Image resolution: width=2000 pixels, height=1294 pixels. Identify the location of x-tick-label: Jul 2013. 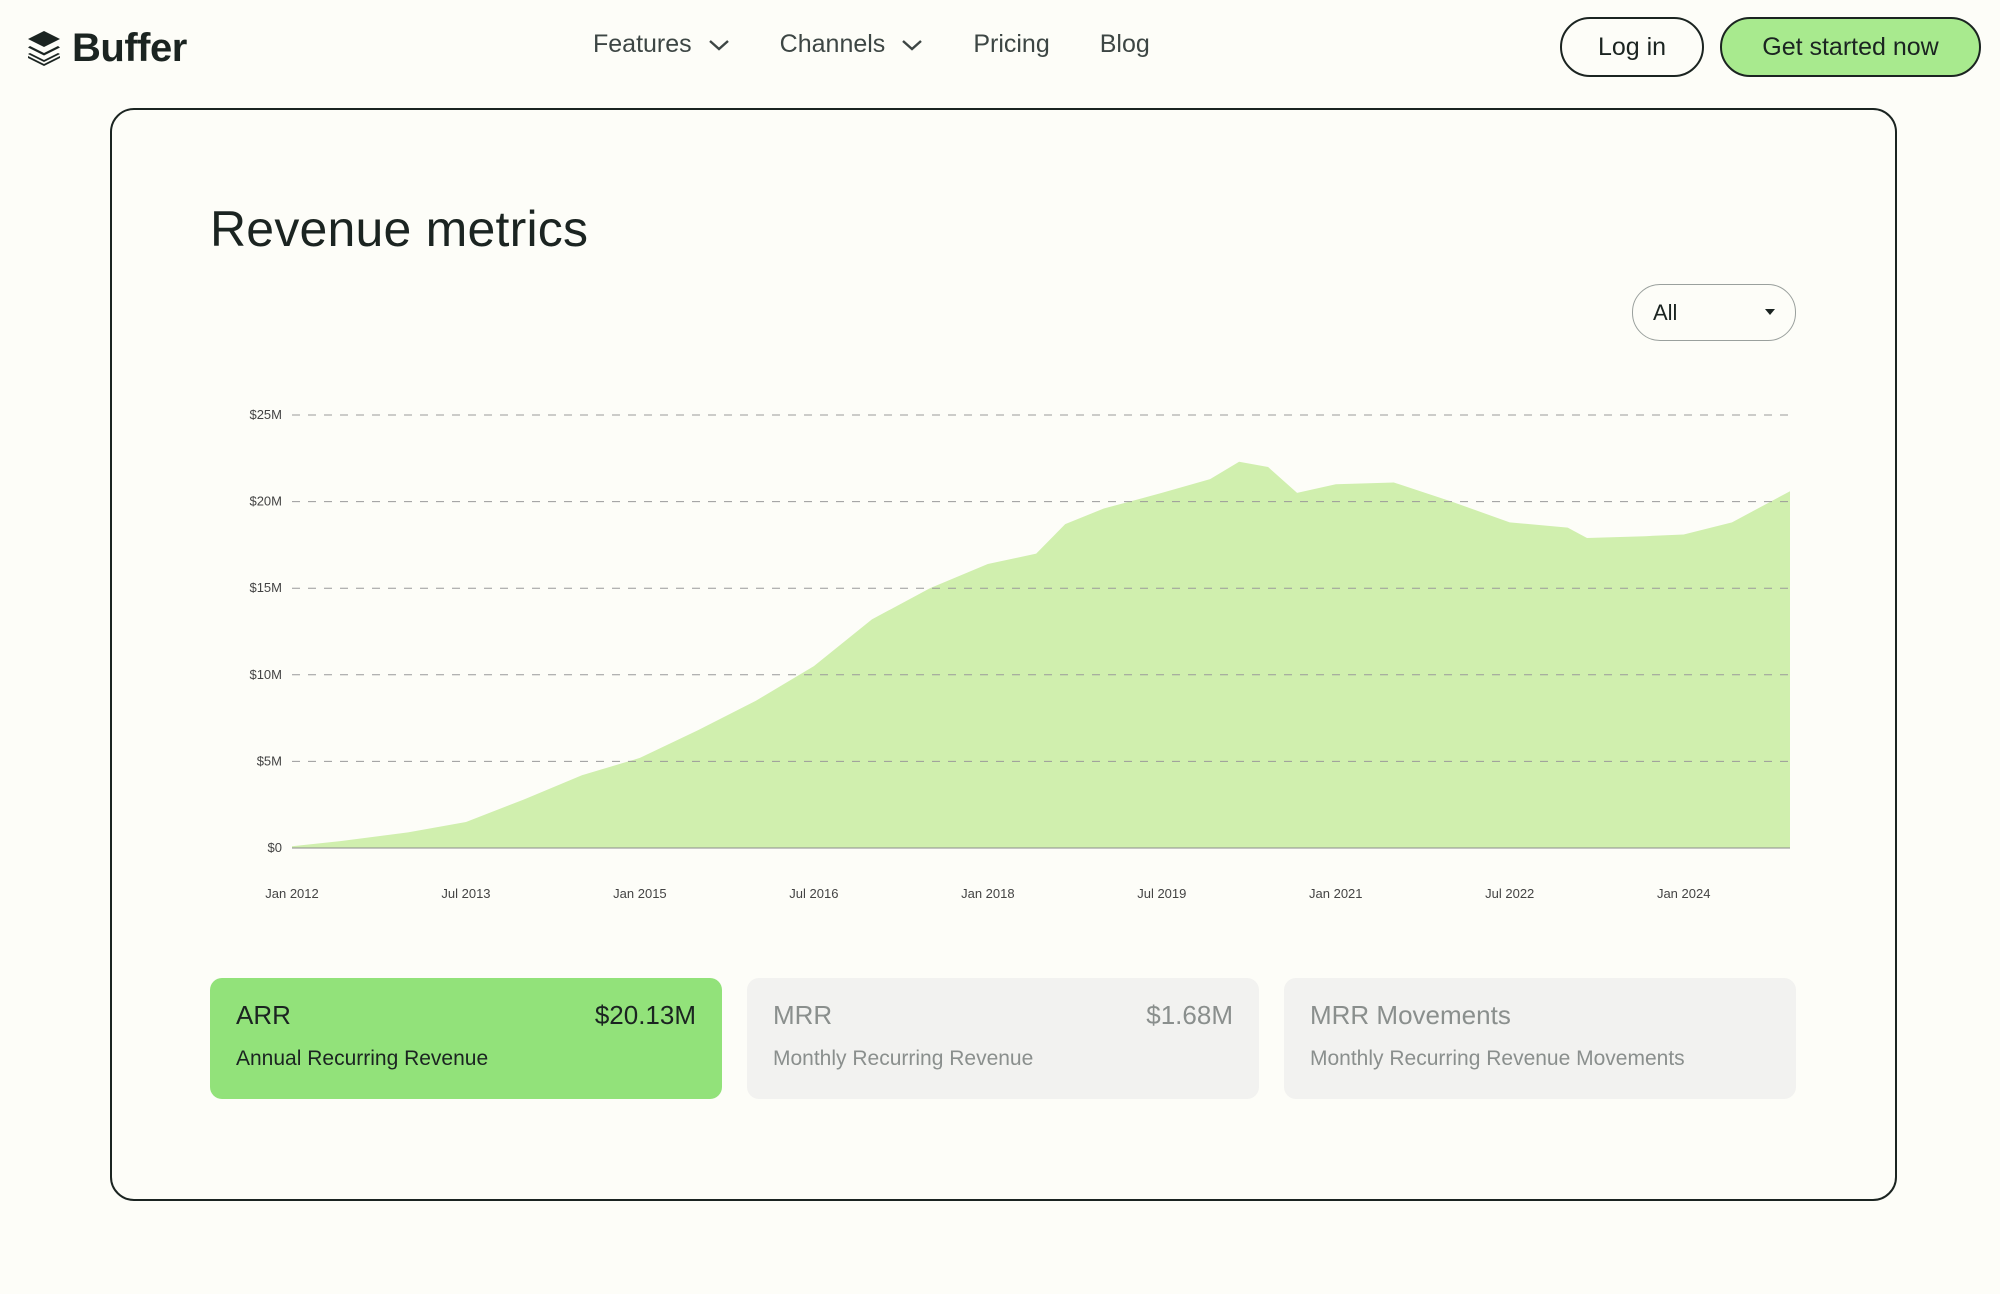
(465, 893).